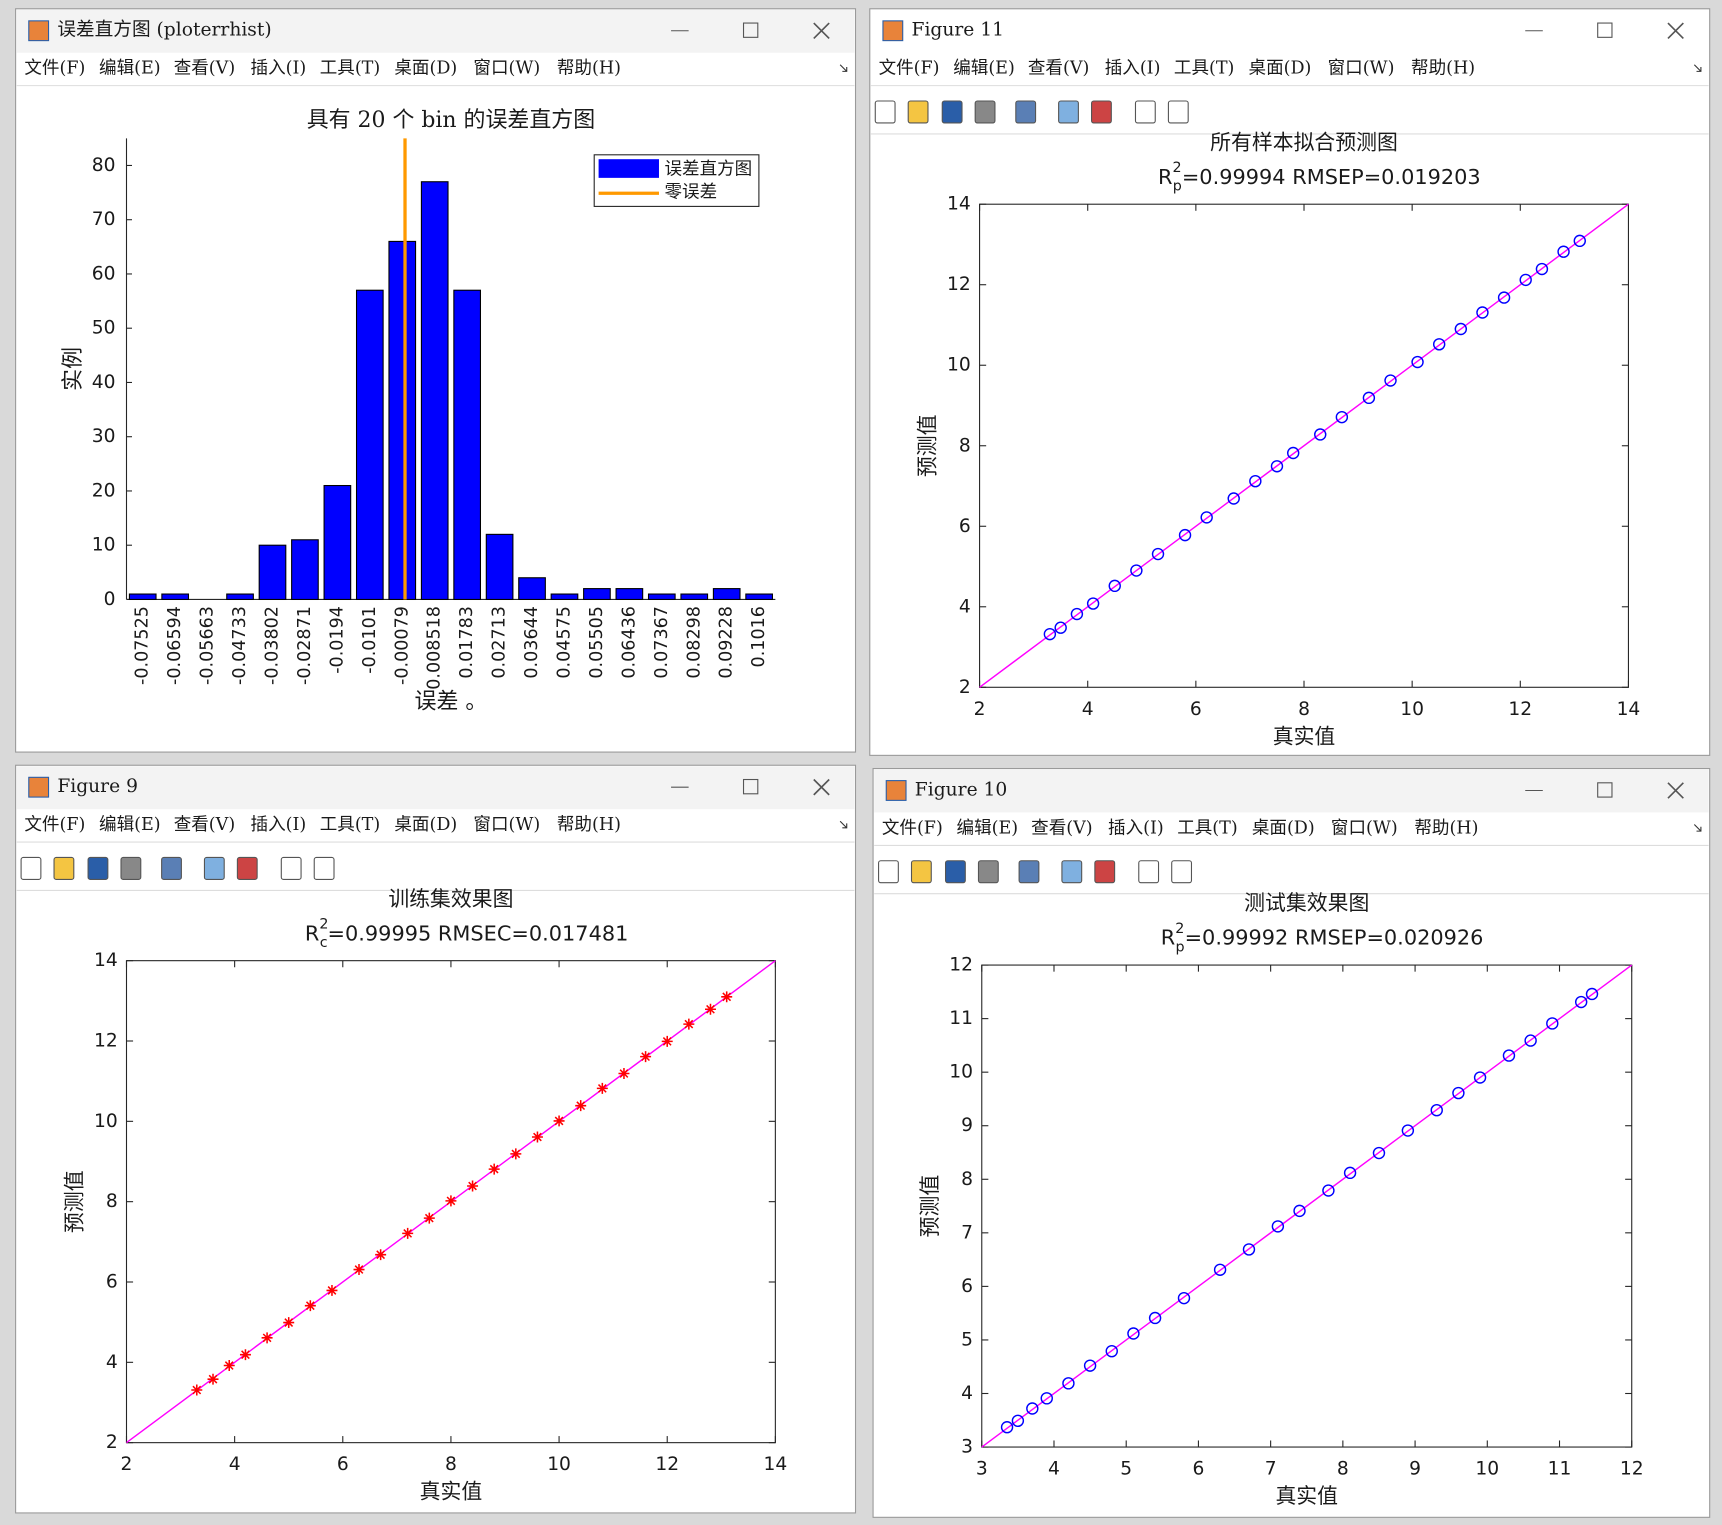  I want to click on menu-arrow, so click(843, 68).